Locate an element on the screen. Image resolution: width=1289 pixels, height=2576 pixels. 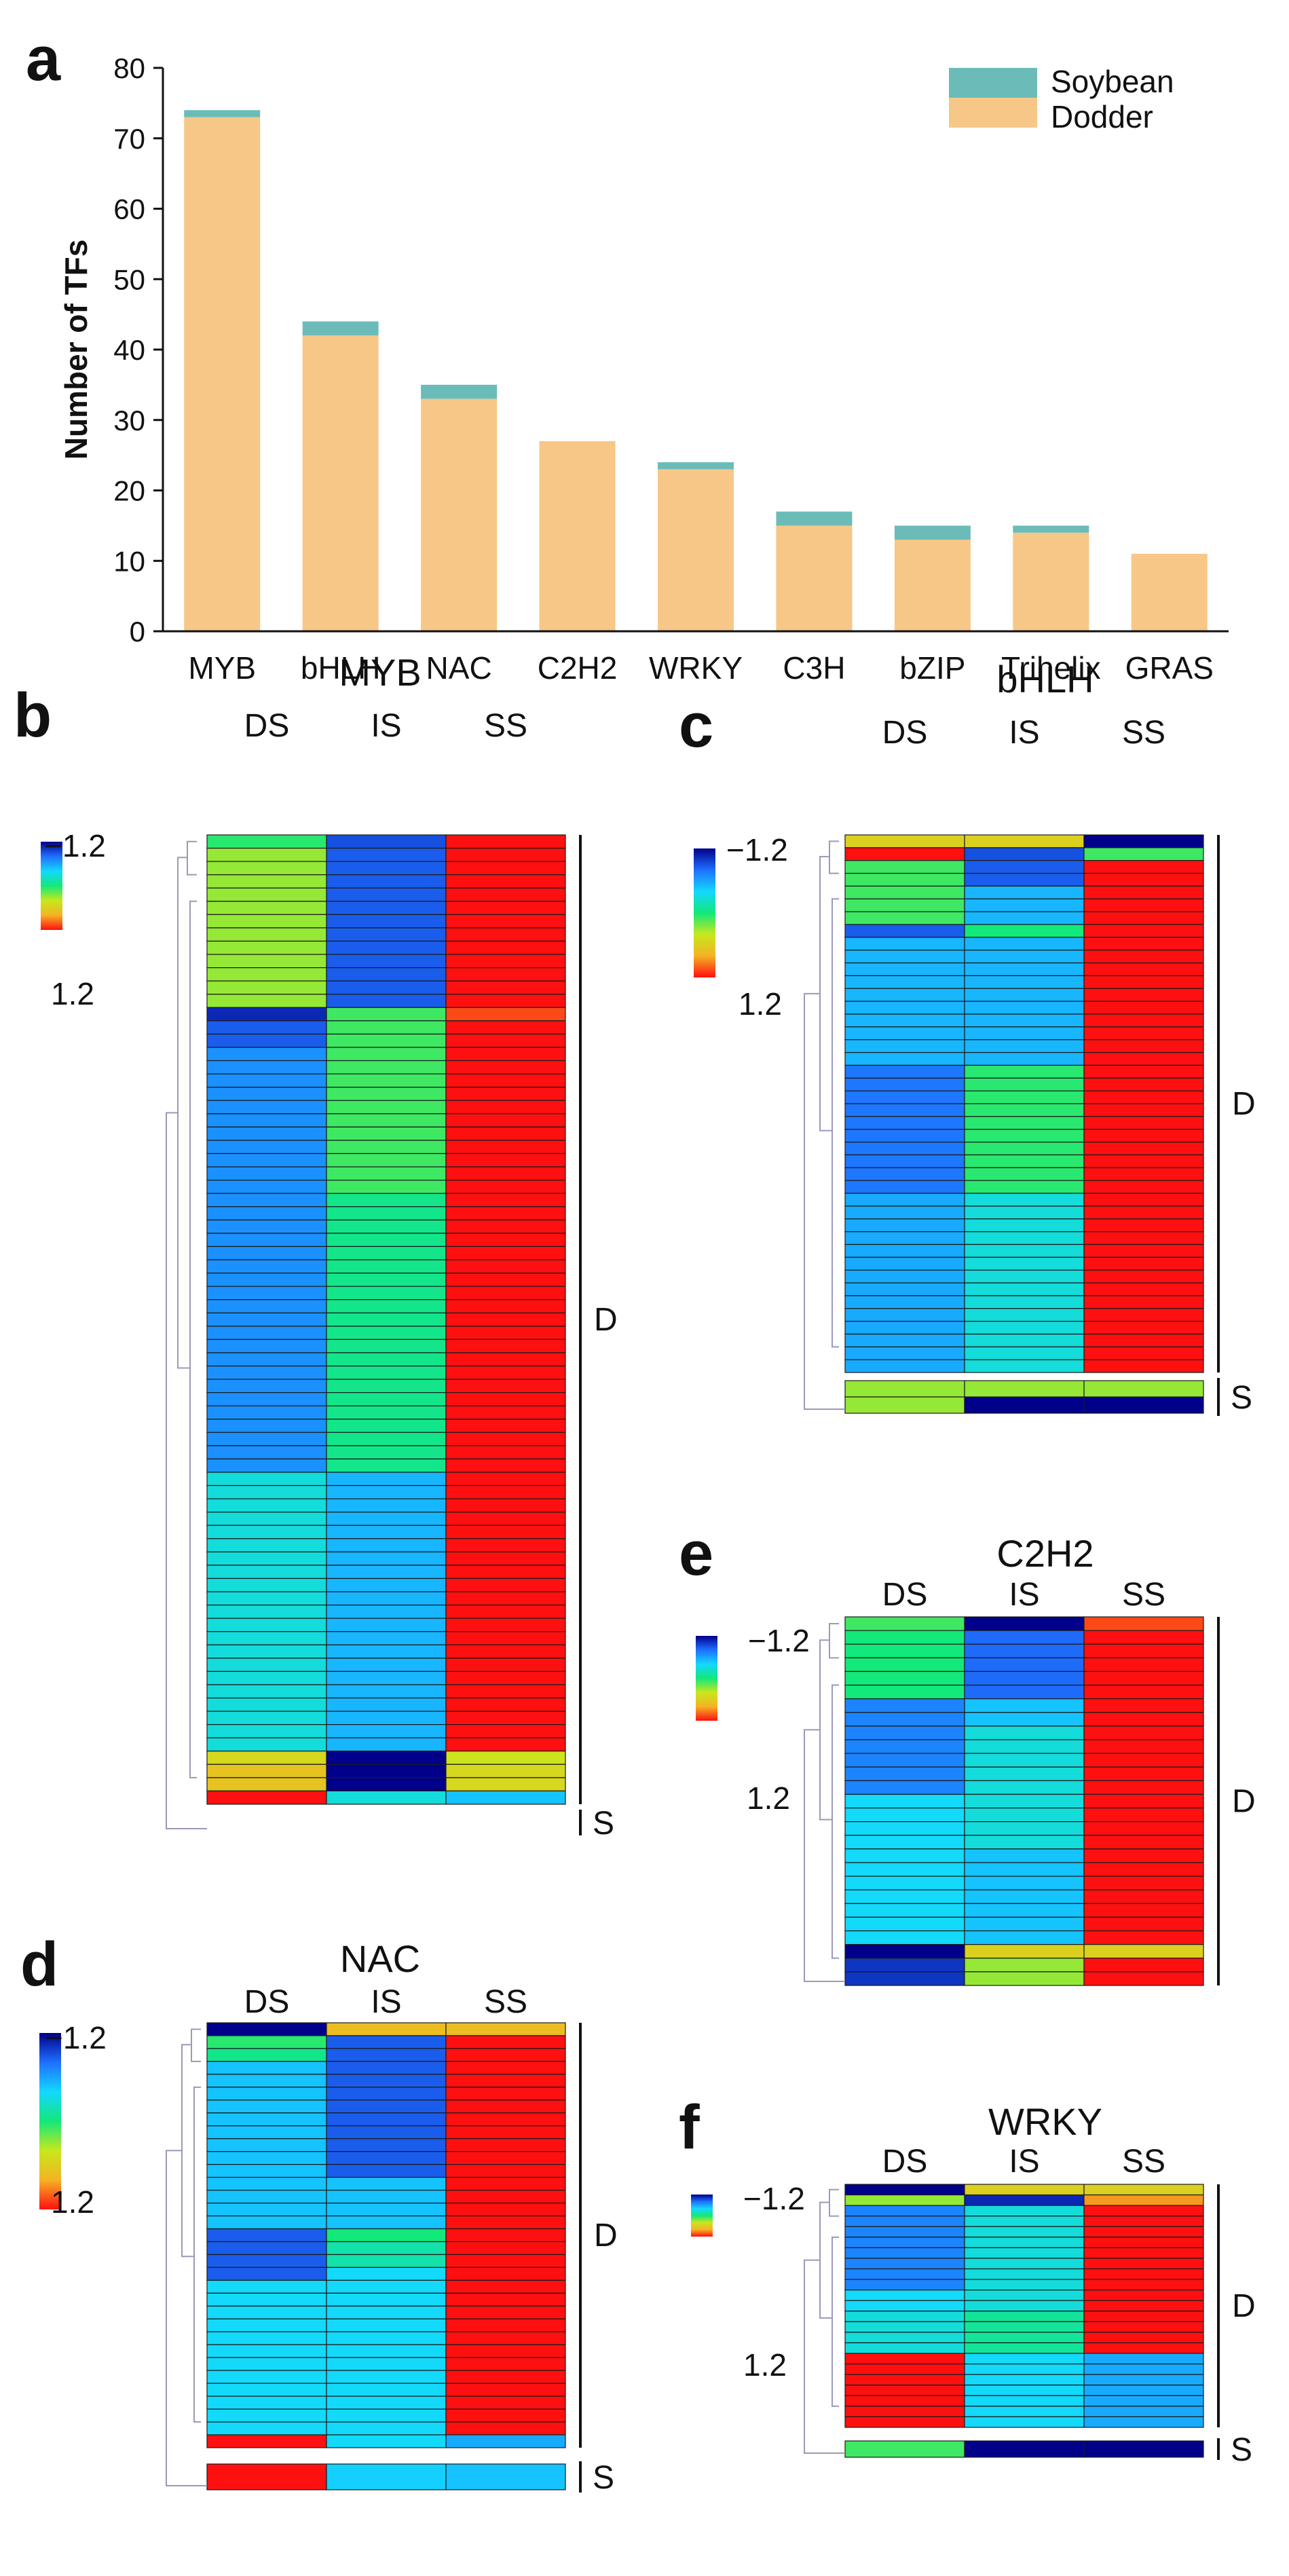
legend-label-soybean: Soybean is located at coordinates (1112, 82).